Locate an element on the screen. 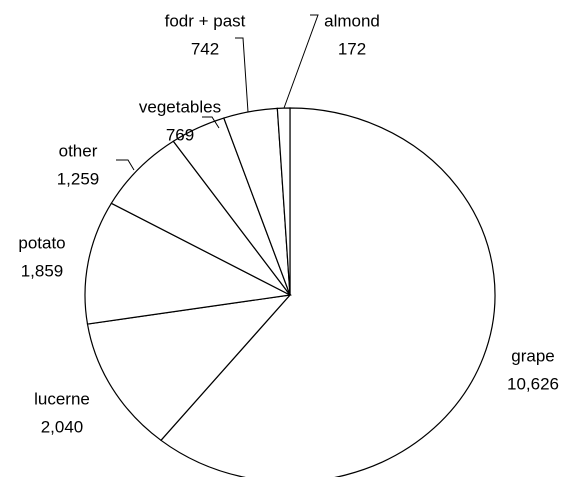  slice-label: lucerne is located at coordinates (62, 398).